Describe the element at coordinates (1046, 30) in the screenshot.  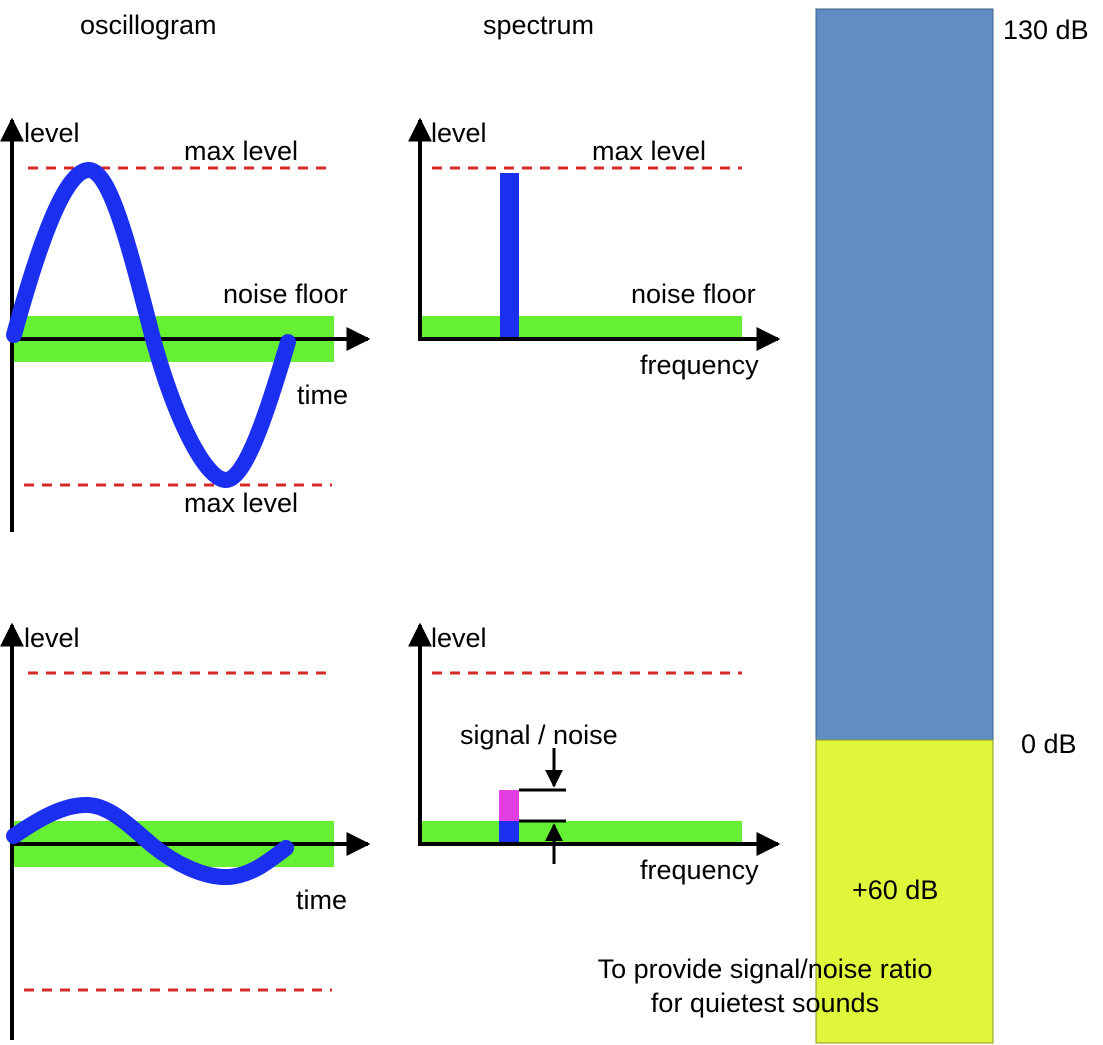
I see `top-db-label: 130 dB` at that location.